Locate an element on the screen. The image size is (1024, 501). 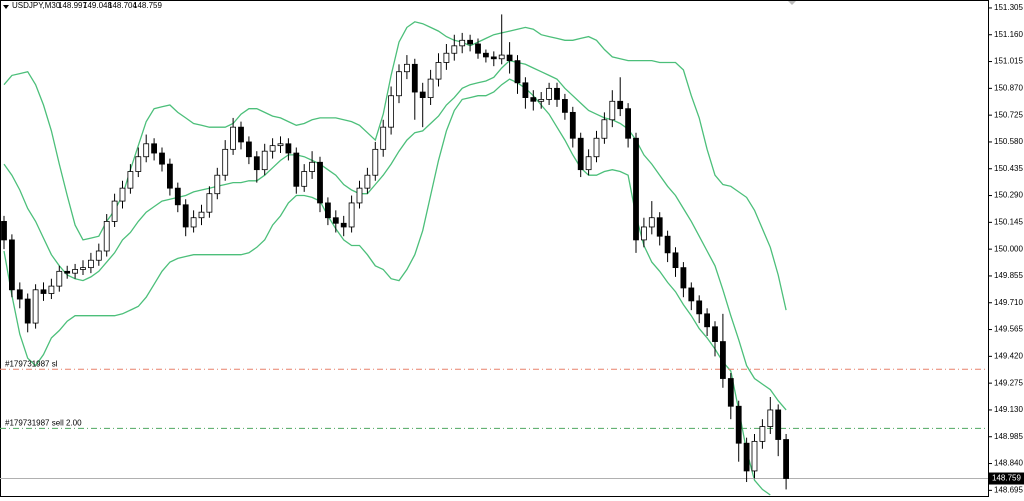
y-tick-label: 150.435 is located at coordinates (1008, 168).